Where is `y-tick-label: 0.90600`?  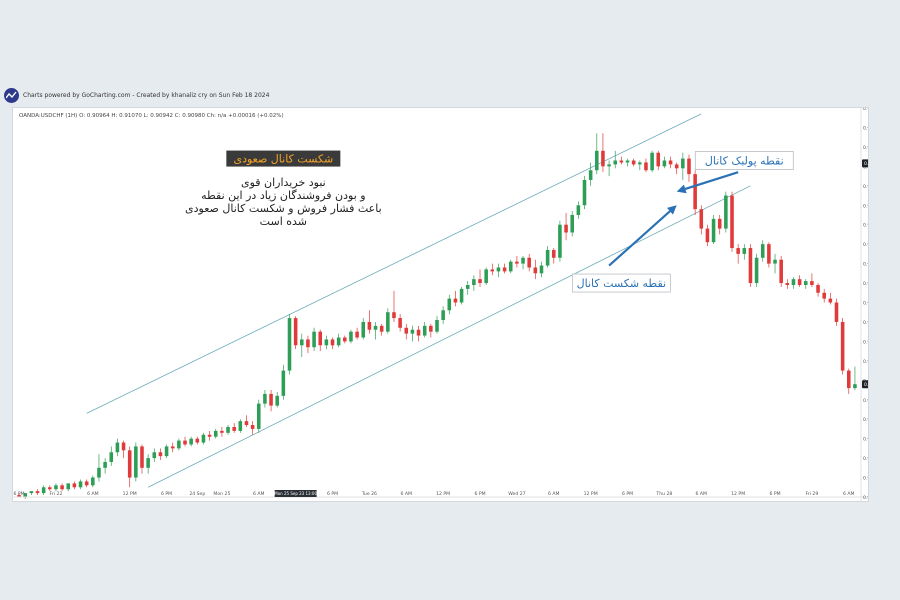
y-tick-label: 0.90600 is located at coordinates (865, 459).